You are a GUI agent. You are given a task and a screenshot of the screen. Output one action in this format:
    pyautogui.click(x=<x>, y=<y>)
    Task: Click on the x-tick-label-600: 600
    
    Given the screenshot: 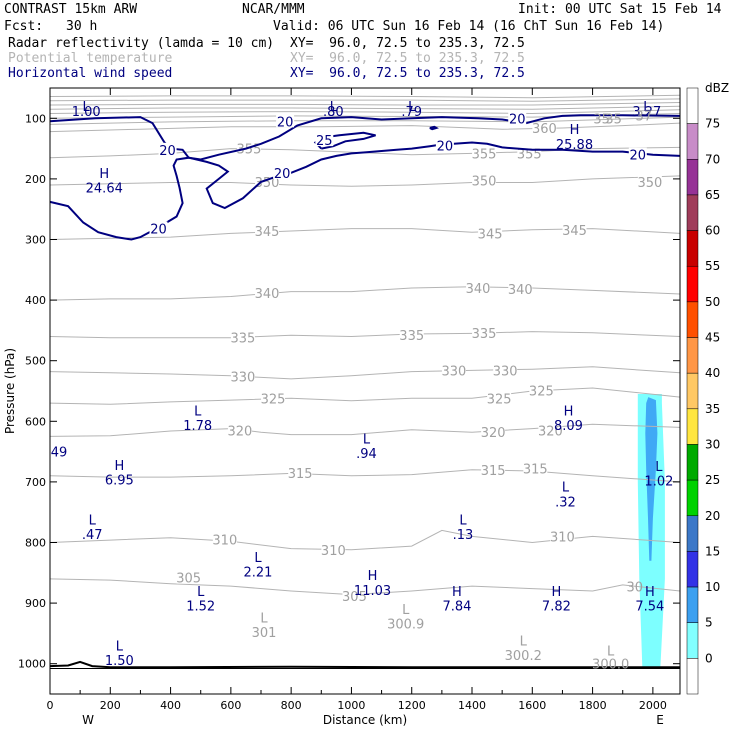 What is the action you would take?
    pyautogui.click(x=230, y=705)
    